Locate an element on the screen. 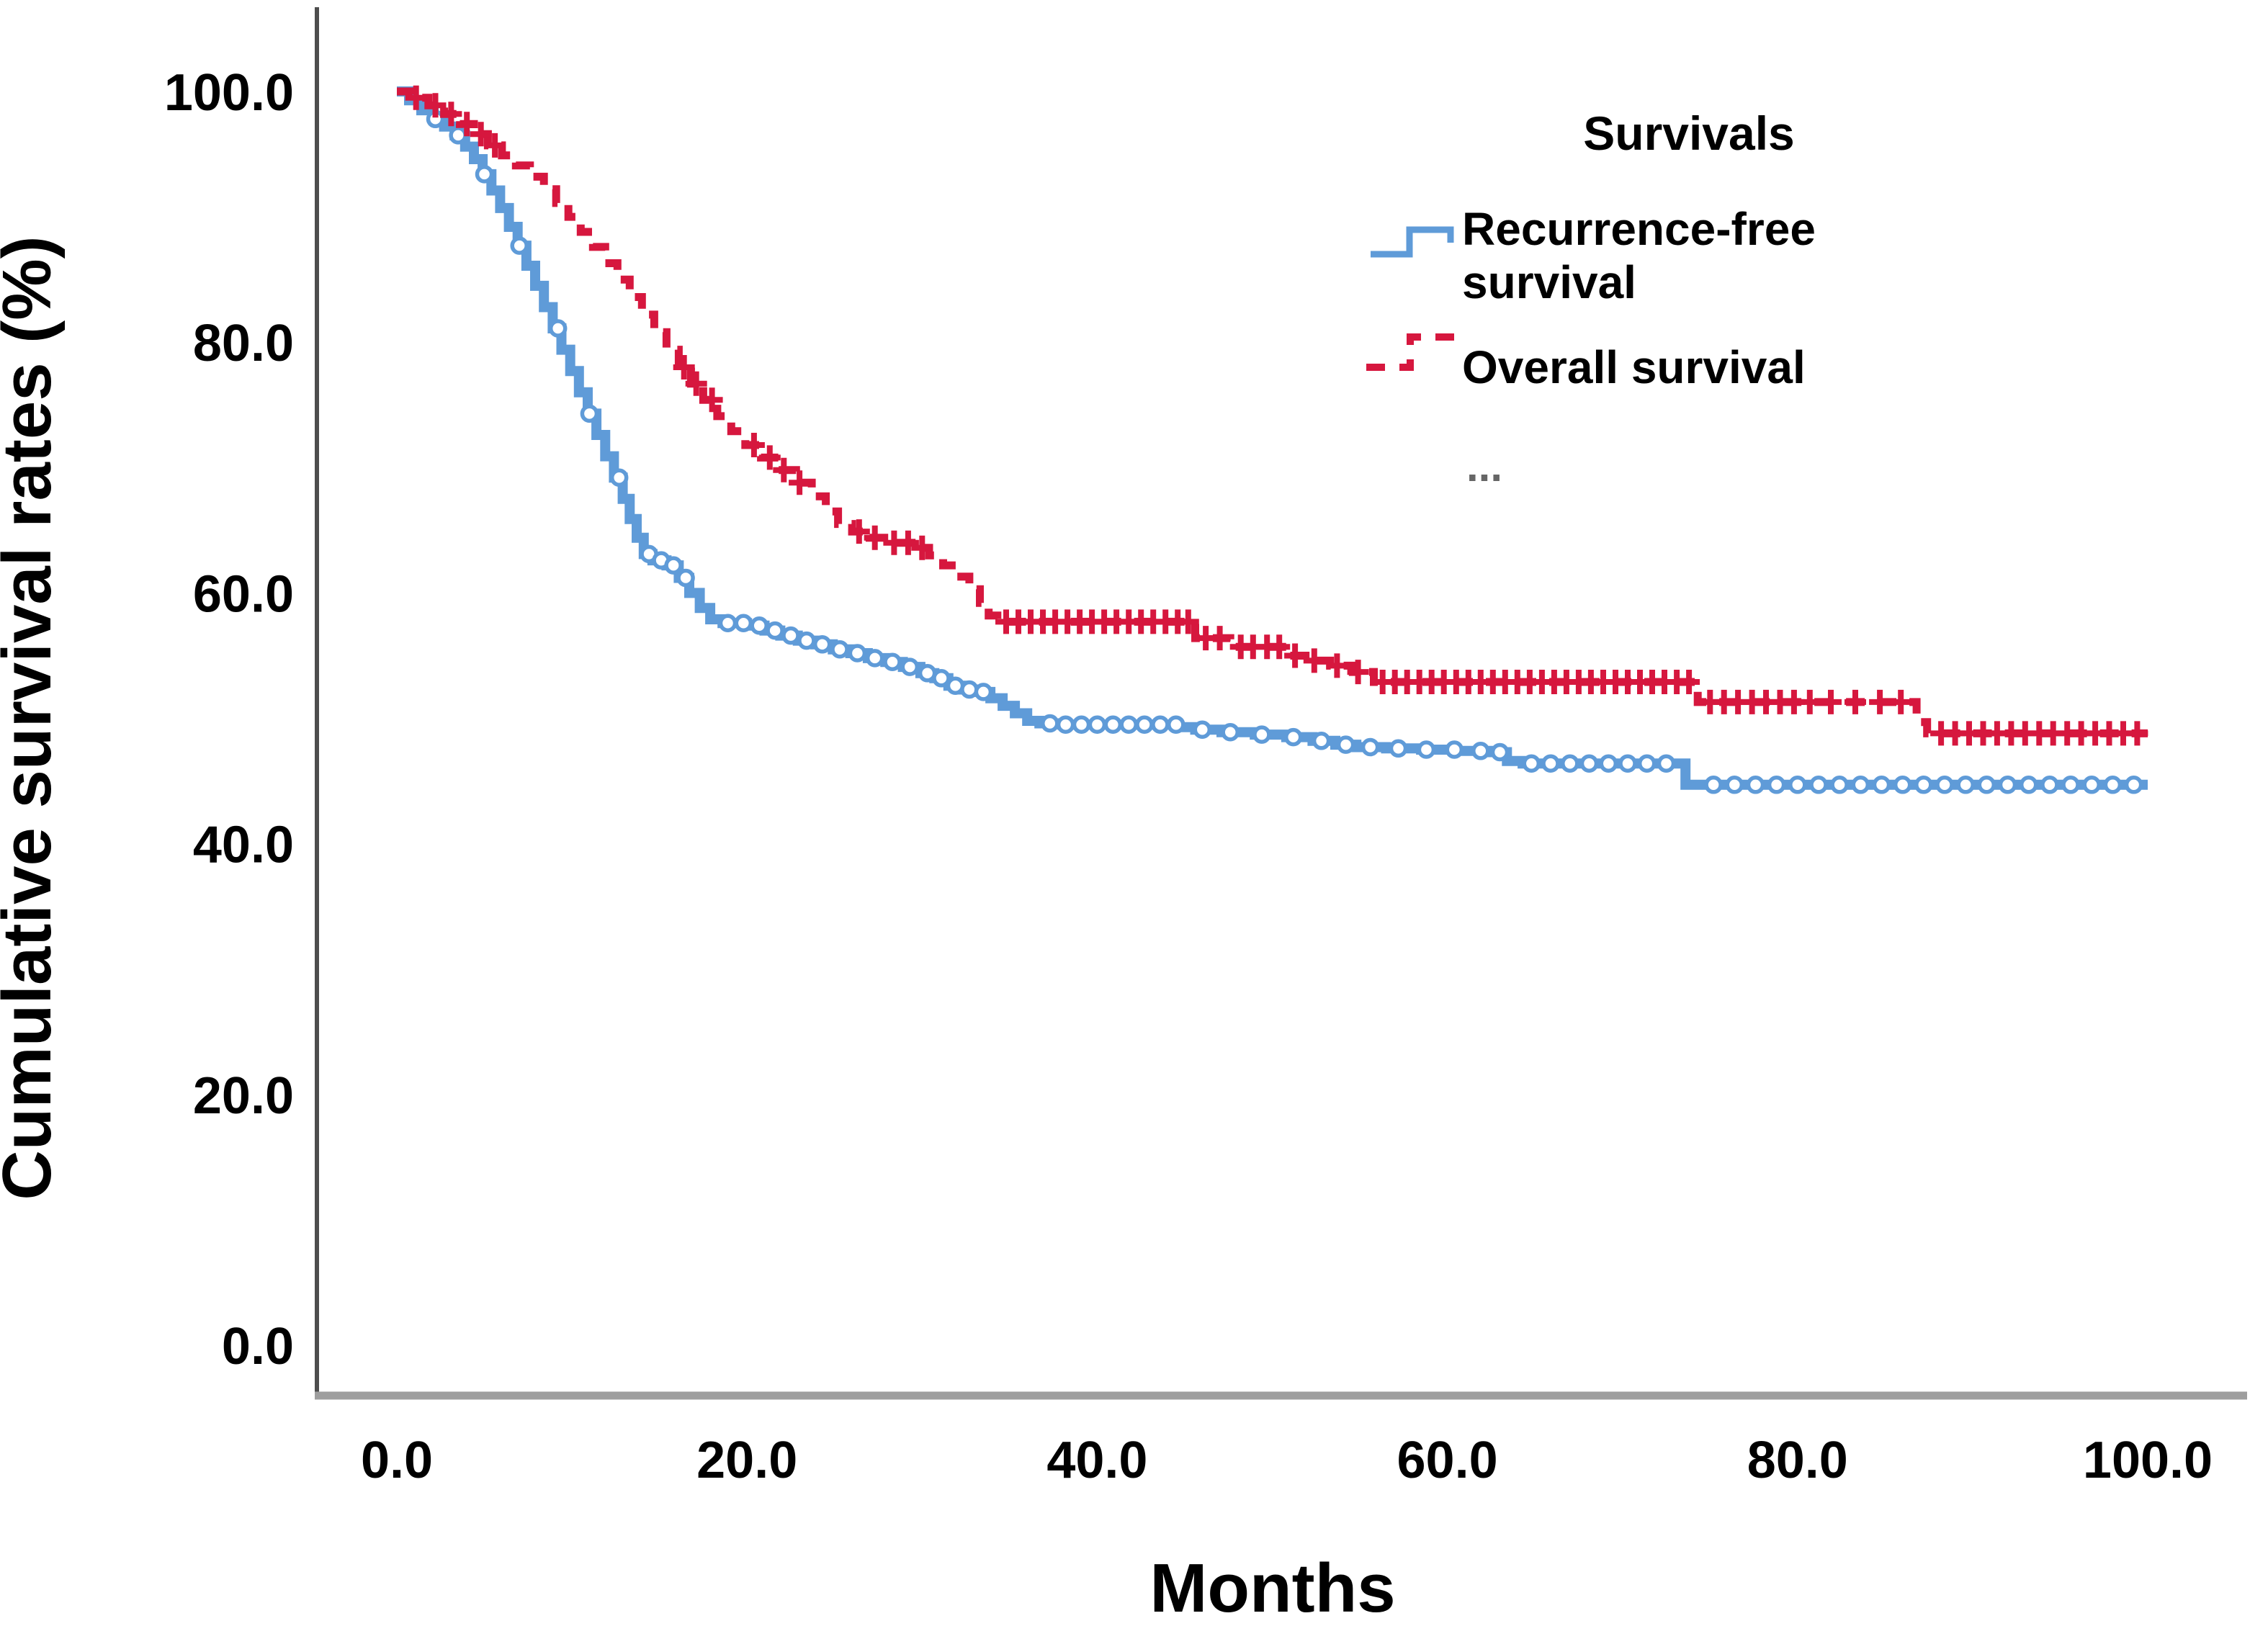  y-tick-label: 60.0 is located at coordinates (243, 594).